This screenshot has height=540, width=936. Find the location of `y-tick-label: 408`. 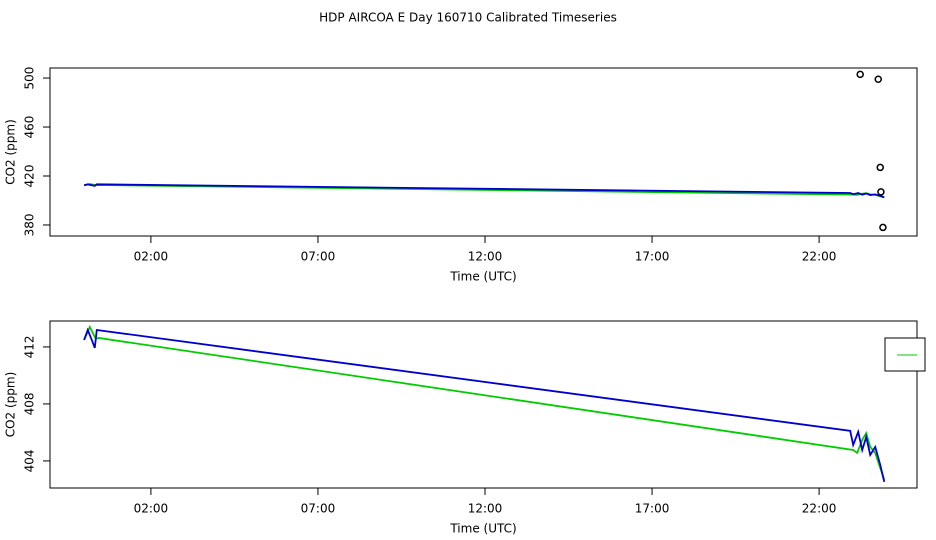

y-tick-label: 408 is located at coordinates (30, 403).